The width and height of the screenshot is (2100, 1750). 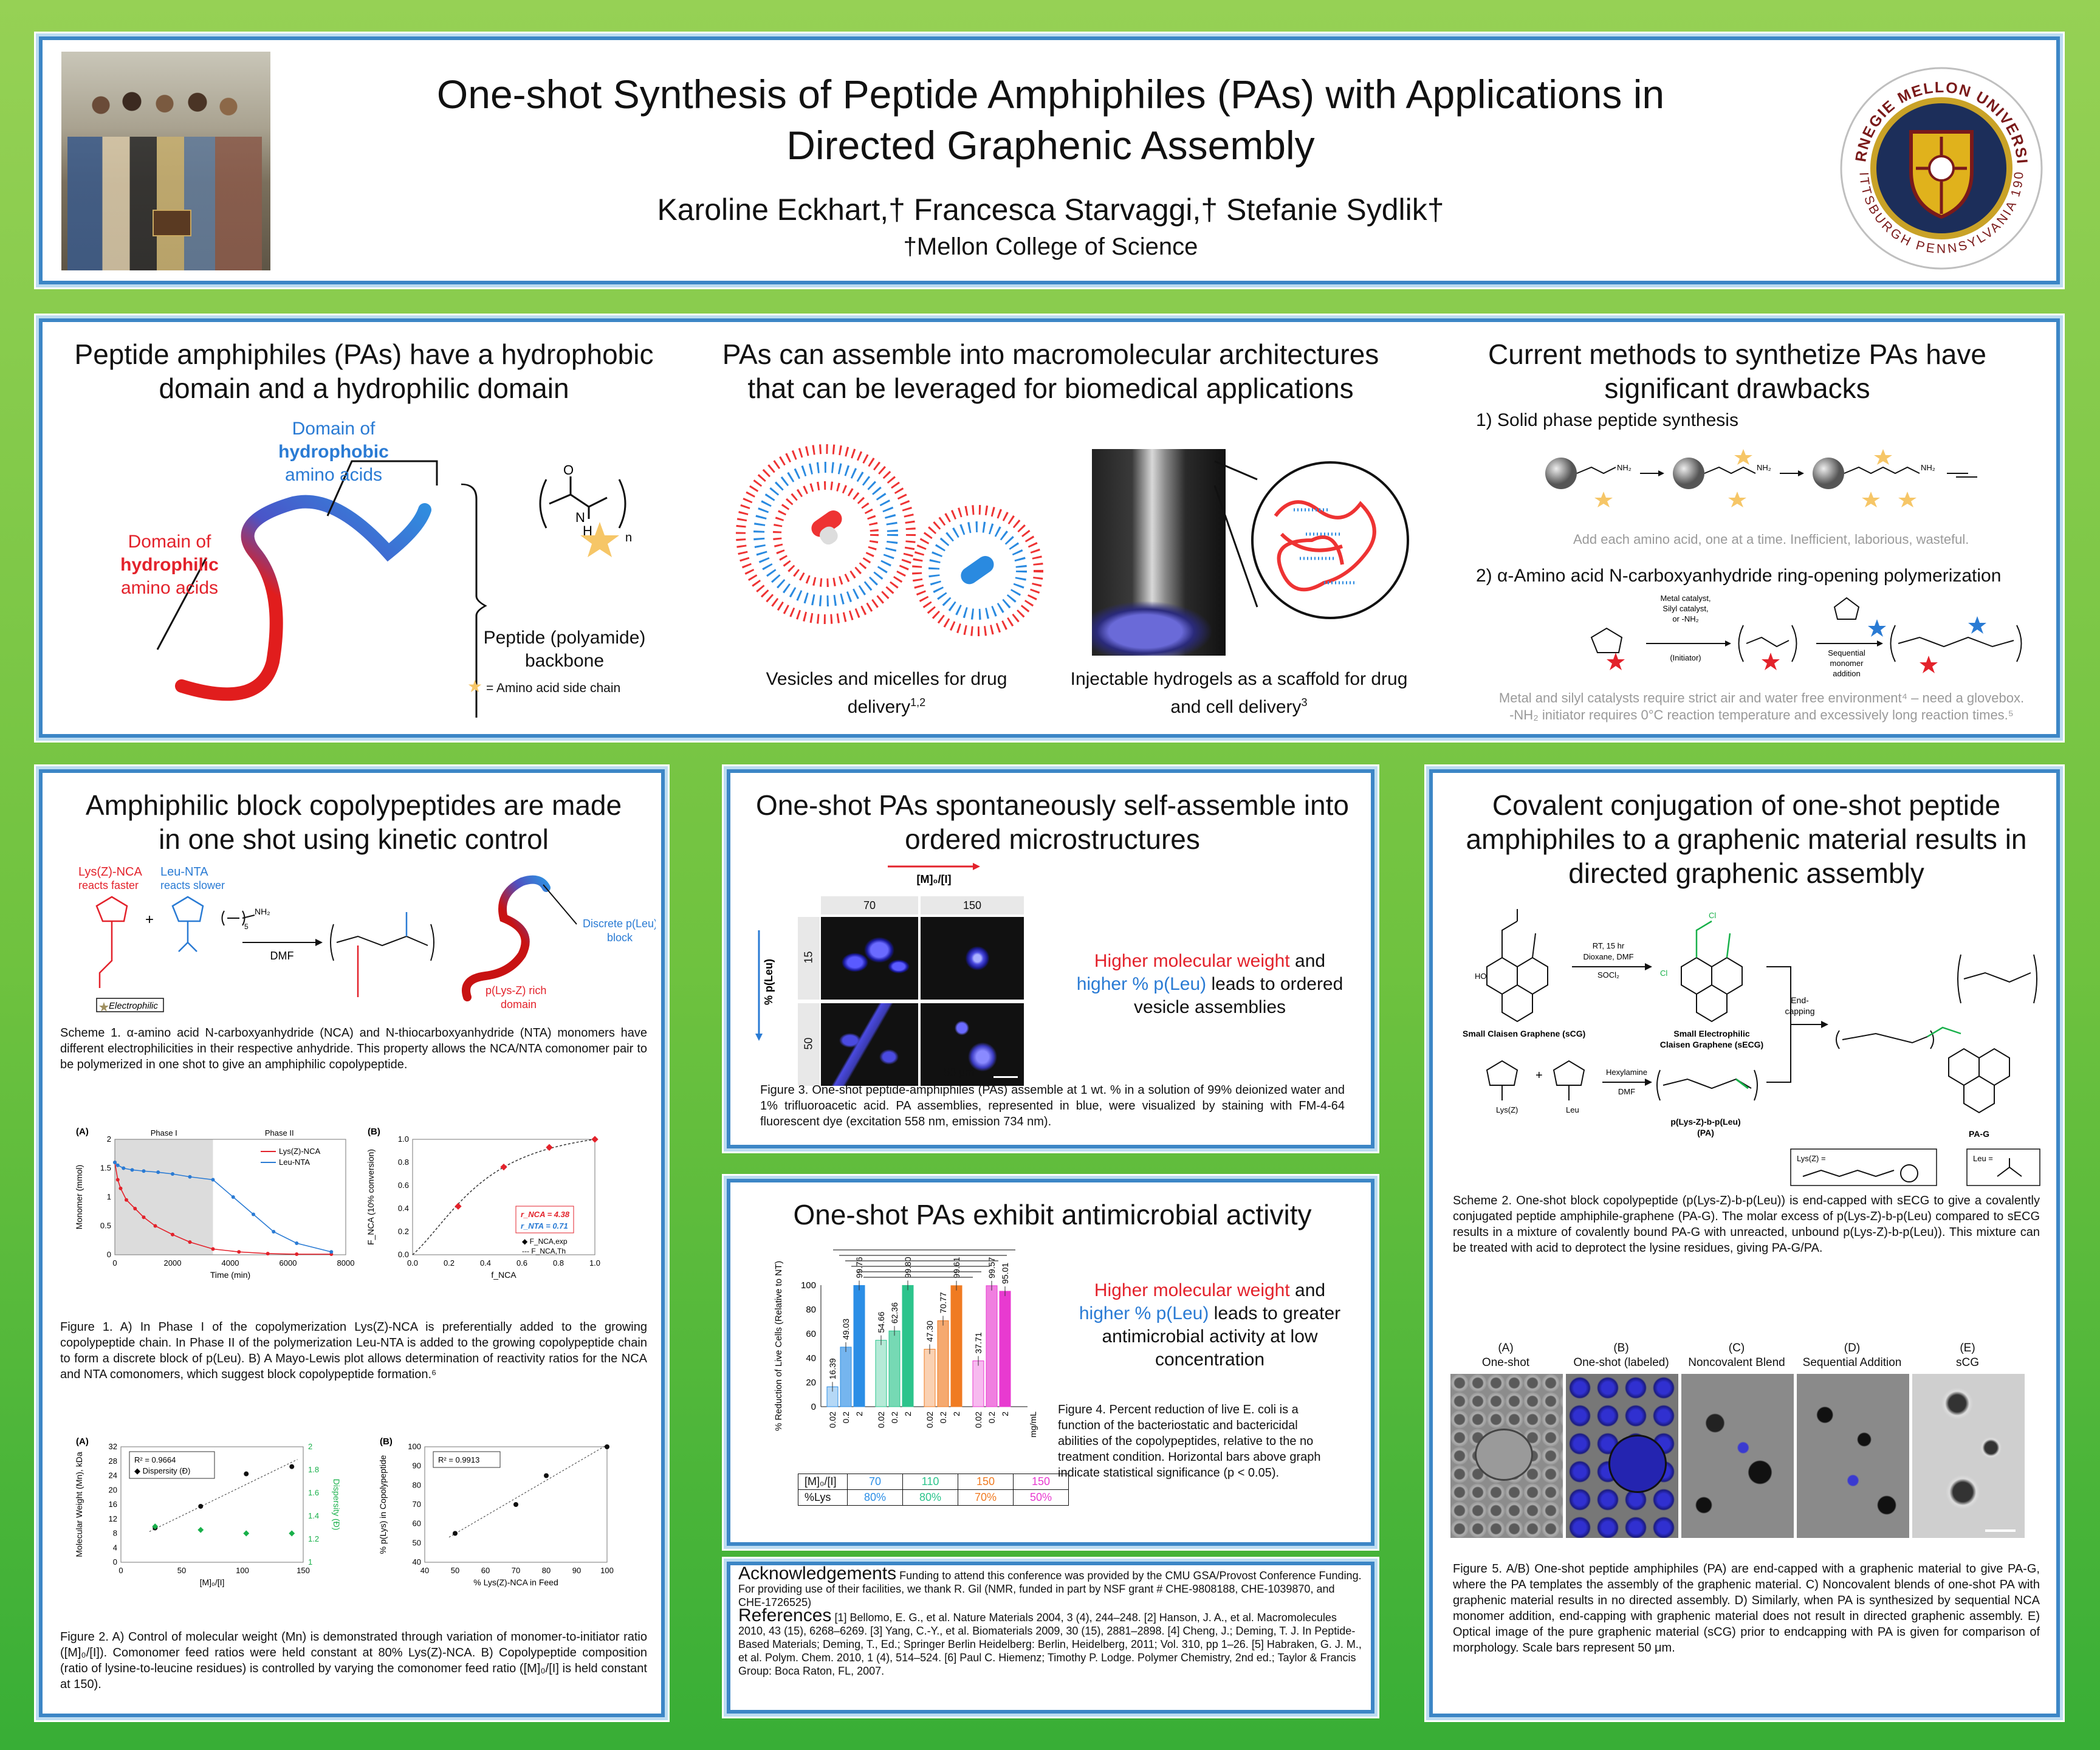 What do you see at coordinates (1041, 1497) in the screenshot?
I see `table-cell: 50%` at bounding box center [1041, 1497].